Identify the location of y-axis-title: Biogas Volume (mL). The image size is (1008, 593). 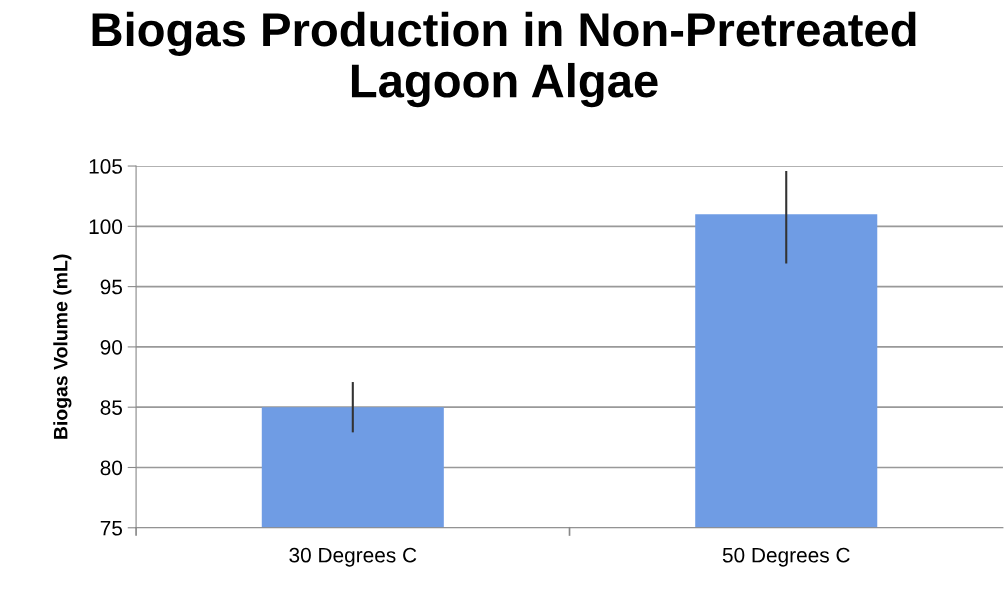
(62, 346).